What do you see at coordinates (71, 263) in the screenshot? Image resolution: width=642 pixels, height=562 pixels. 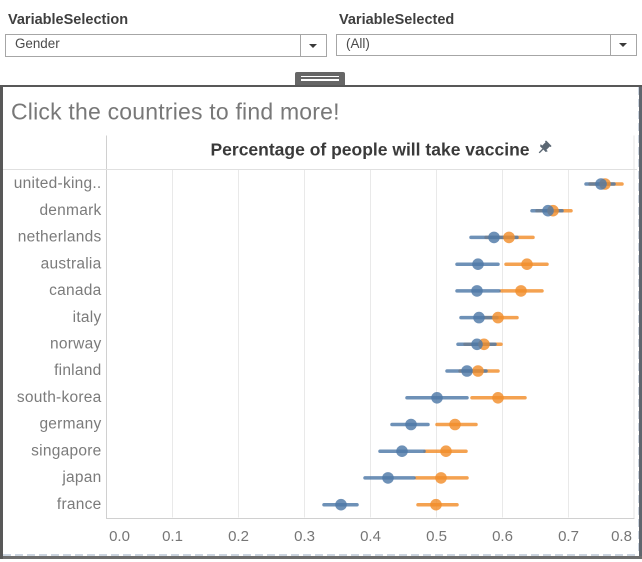 I see `svg-text: australia` at bounding box center [71, 263].